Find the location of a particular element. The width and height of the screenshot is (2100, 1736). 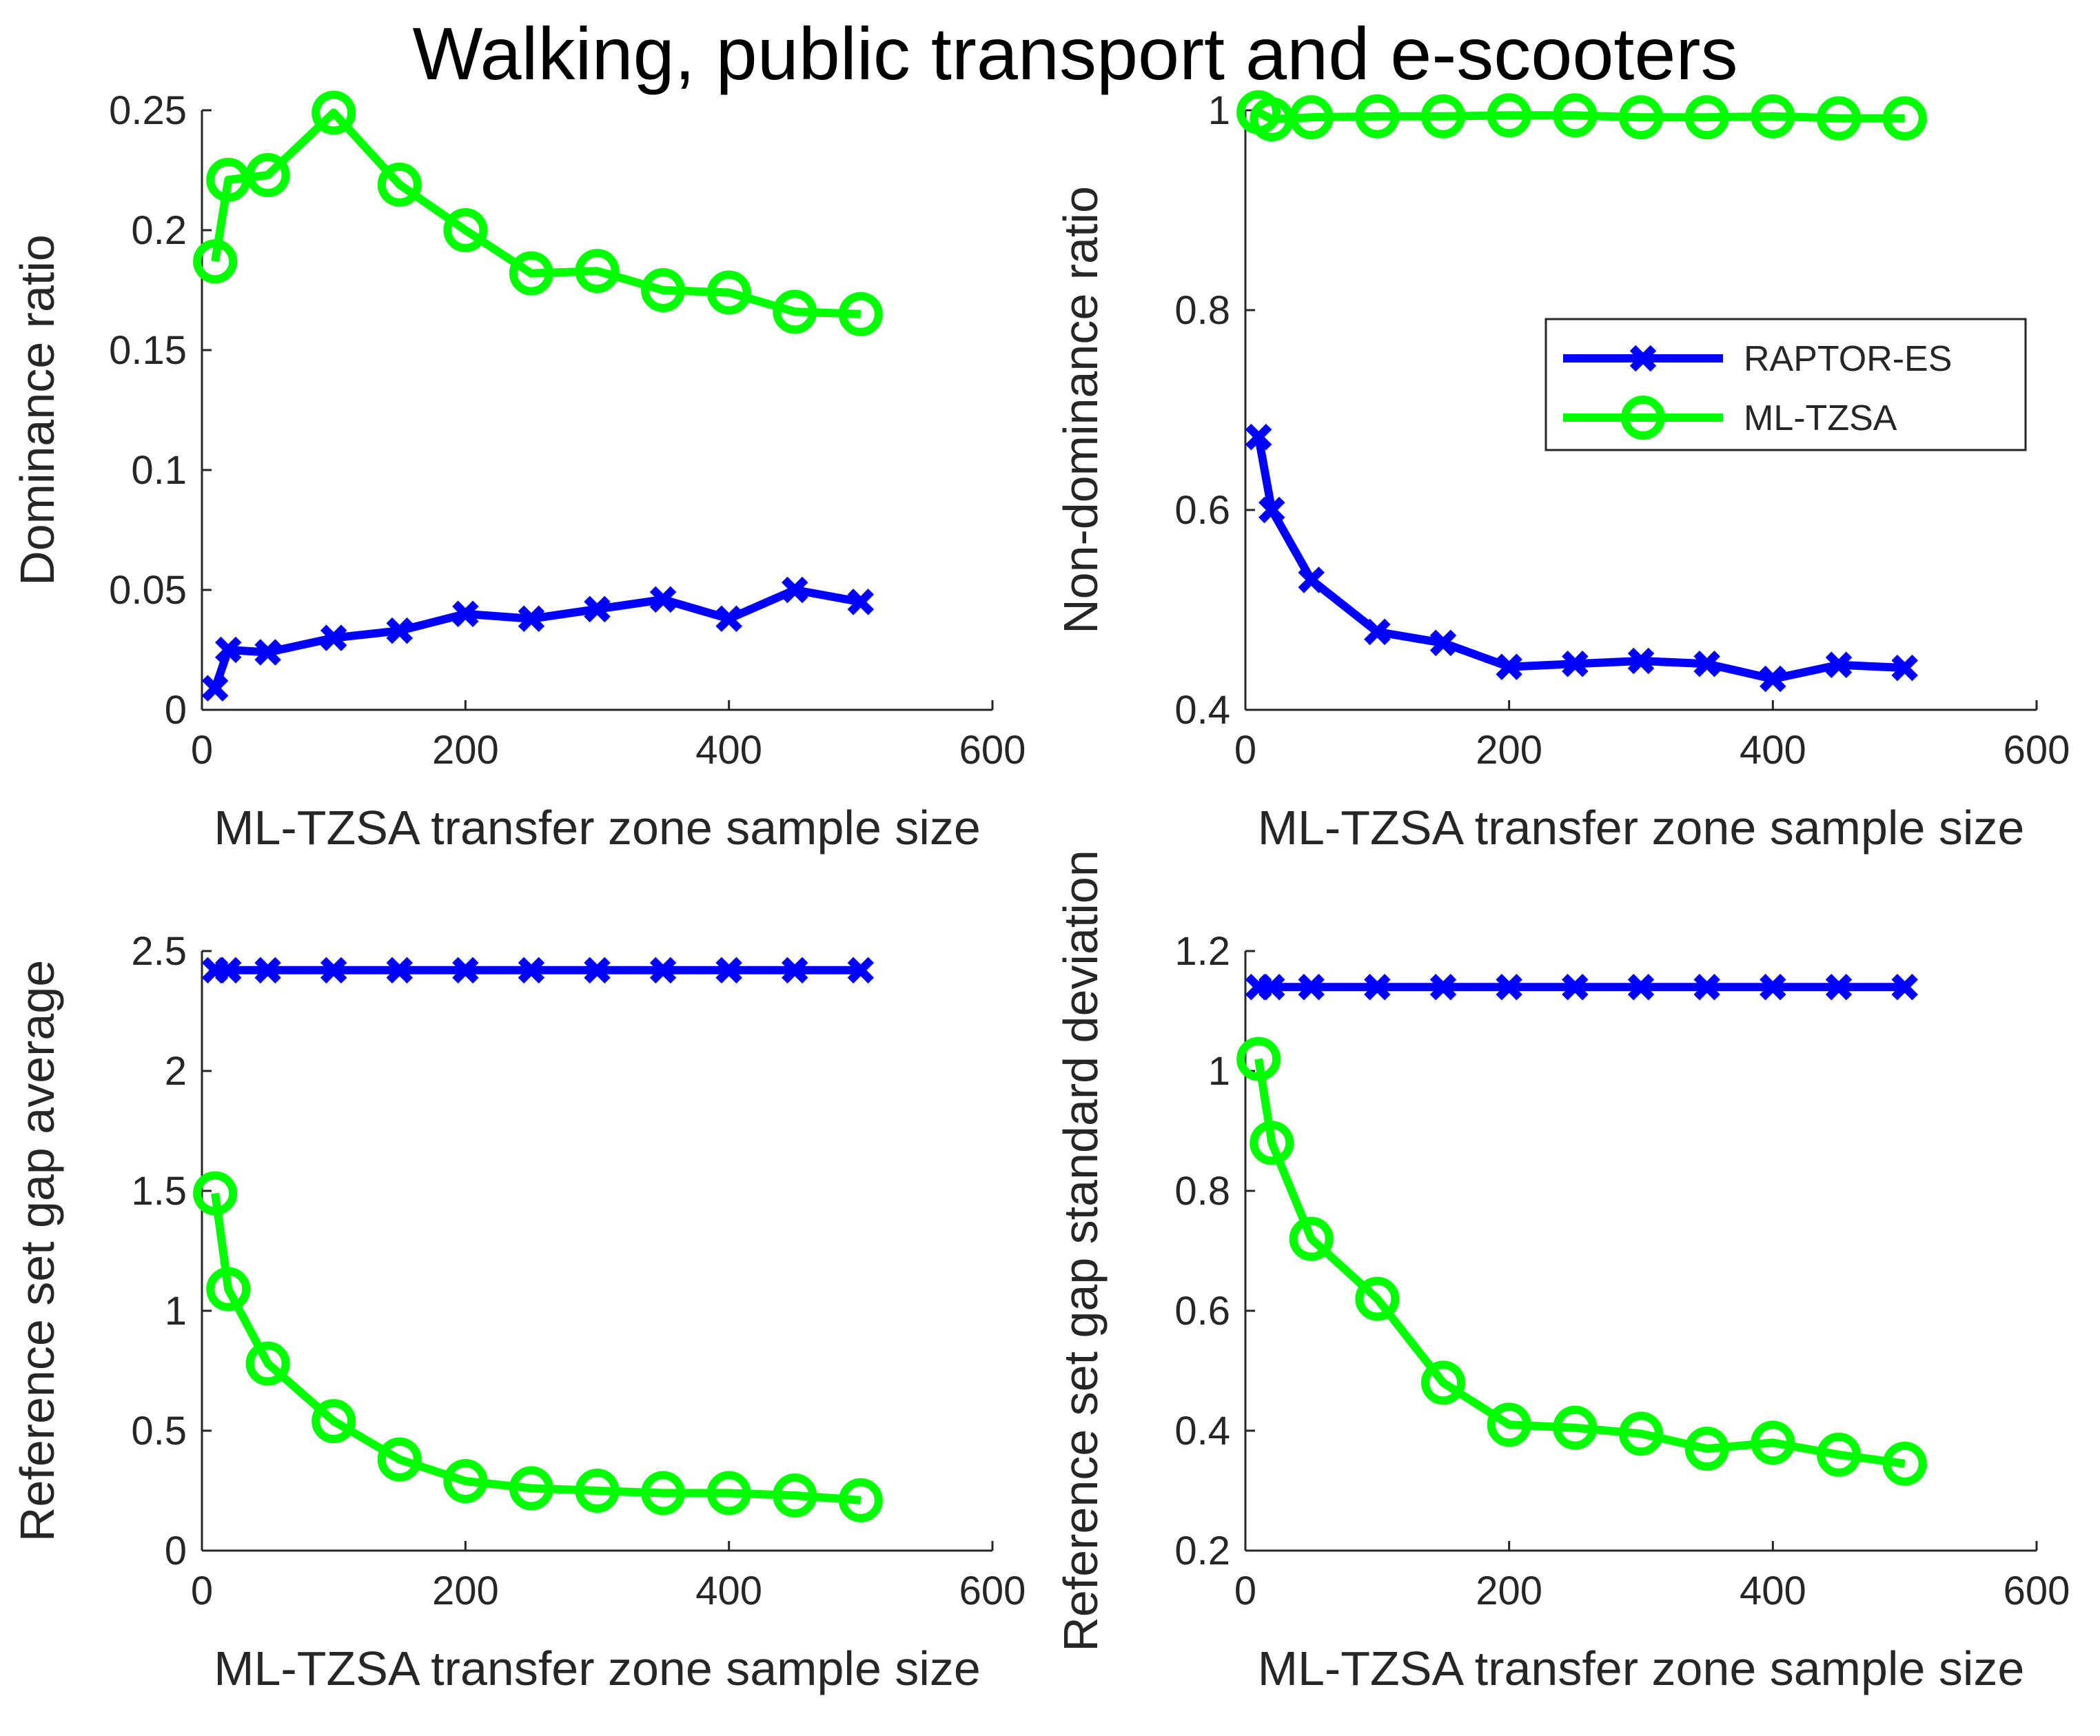

series-line is located at coordinates (536, 638).